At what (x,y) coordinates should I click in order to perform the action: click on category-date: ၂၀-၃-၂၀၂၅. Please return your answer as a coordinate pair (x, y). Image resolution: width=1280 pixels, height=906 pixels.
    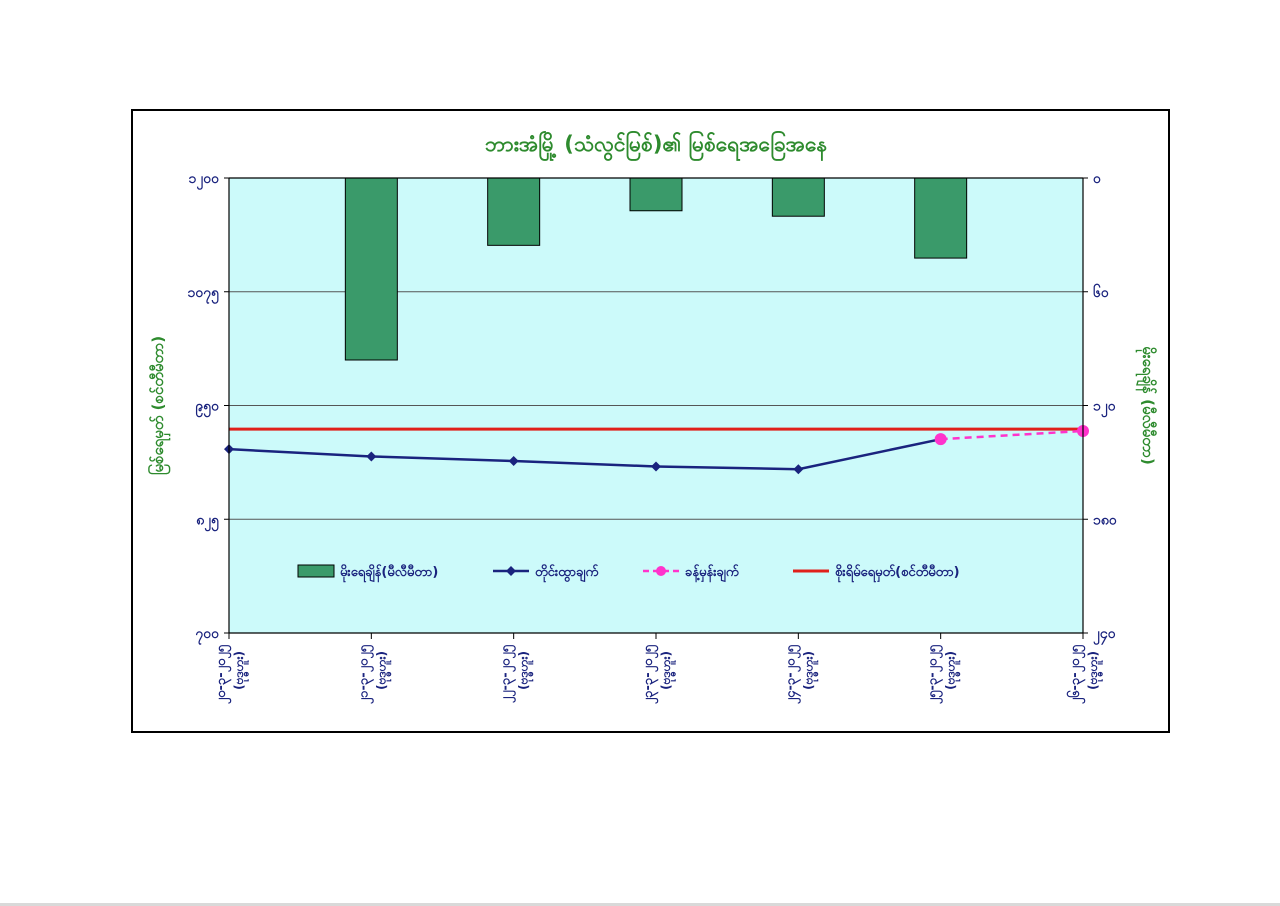
    Looking at the image, I should click on (223, 674).